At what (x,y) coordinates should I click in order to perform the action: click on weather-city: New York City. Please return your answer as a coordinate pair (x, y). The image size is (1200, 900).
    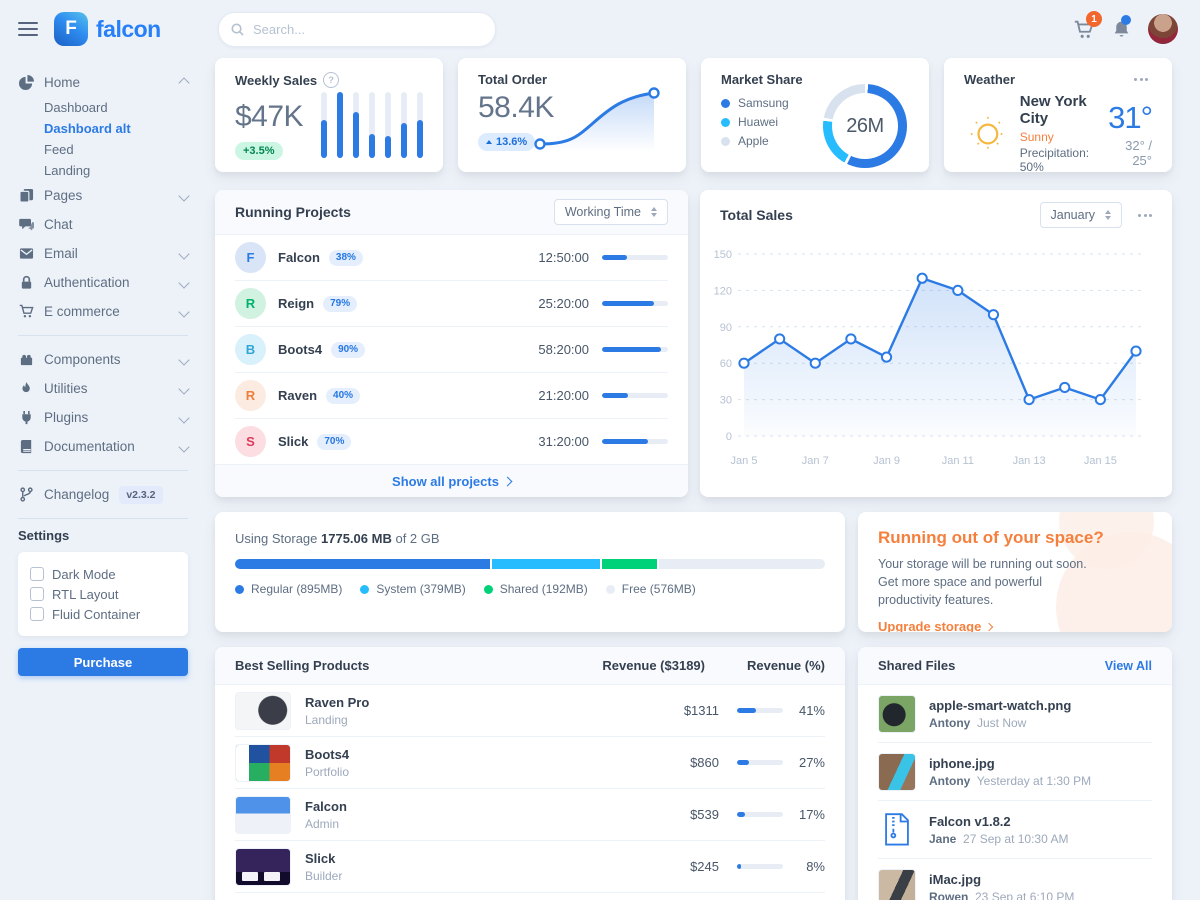
    Looking at the image, I should click on (1053, 110).